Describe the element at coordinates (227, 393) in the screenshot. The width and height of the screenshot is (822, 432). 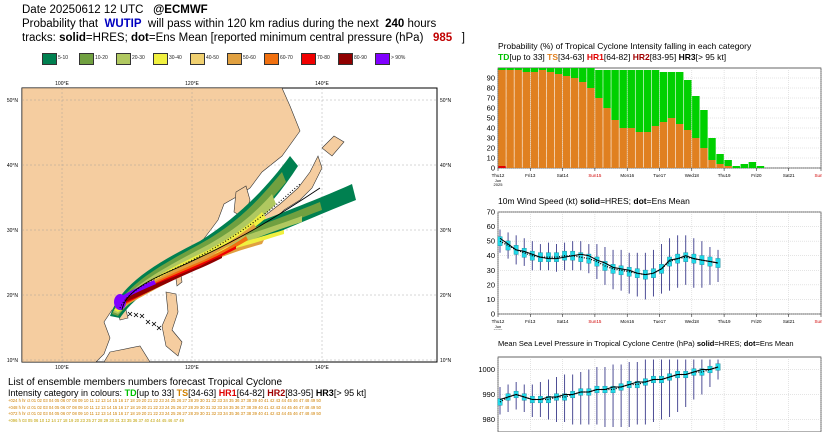
I see `hr1-label: HR1` at that location.